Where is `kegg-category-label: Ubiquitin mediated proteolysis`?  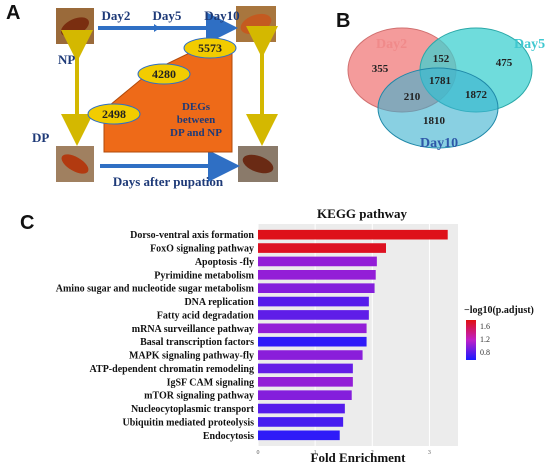
kegg-category-label: Ubiquitin mediated proteolysis is located at coordinates (189, 422).